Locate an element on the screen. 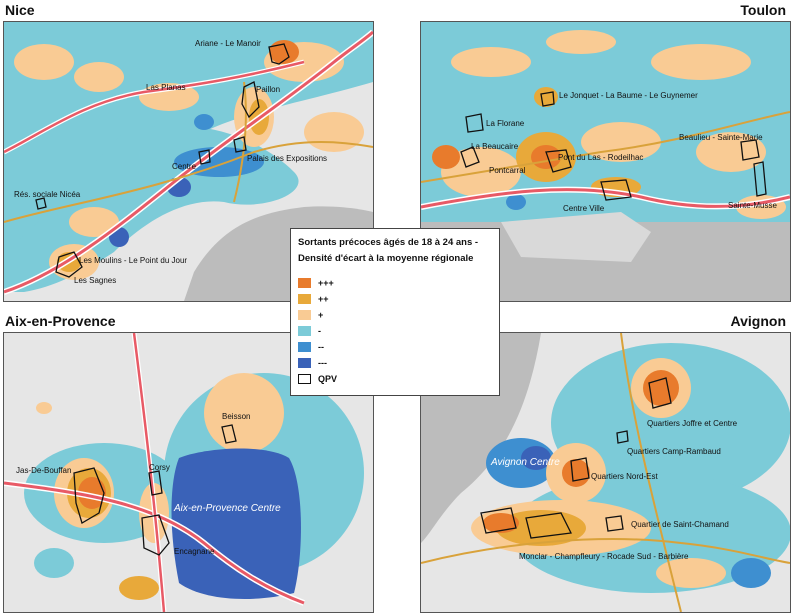  legend-title-line1: Sortants précoces âgés de 18 à 24 ans - is located at coordinates (388, 242).